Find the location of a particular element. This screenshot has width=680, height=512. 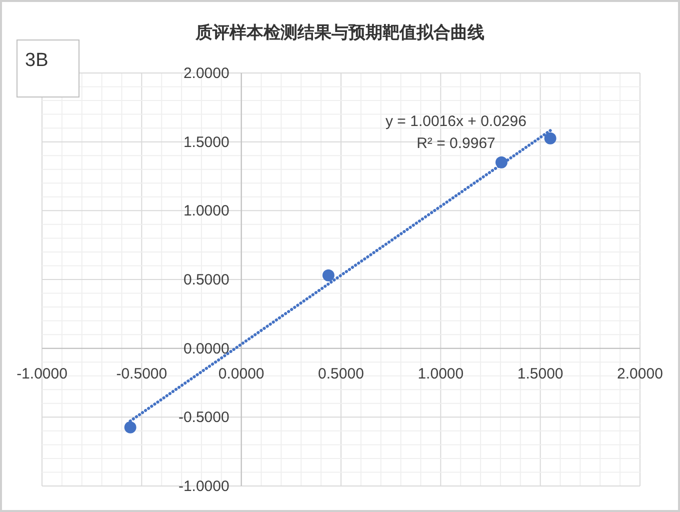

y-tick-label: 2.0000 is located at coordinates (206, 73).